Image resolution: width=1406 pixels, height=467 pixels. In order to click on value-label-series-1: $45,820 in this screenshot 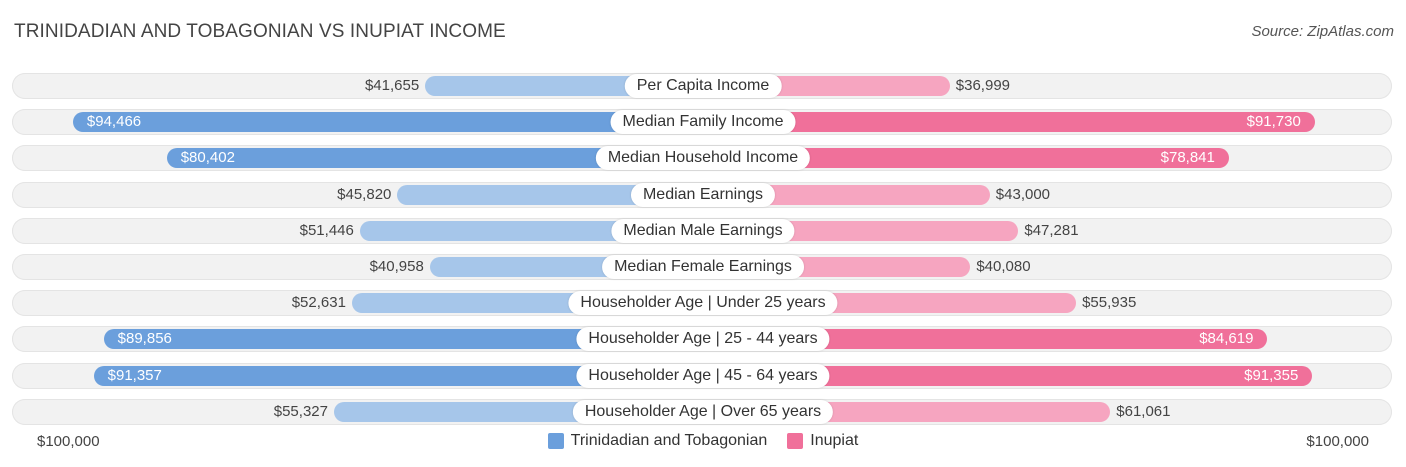, I will do `click(364, 194)`.